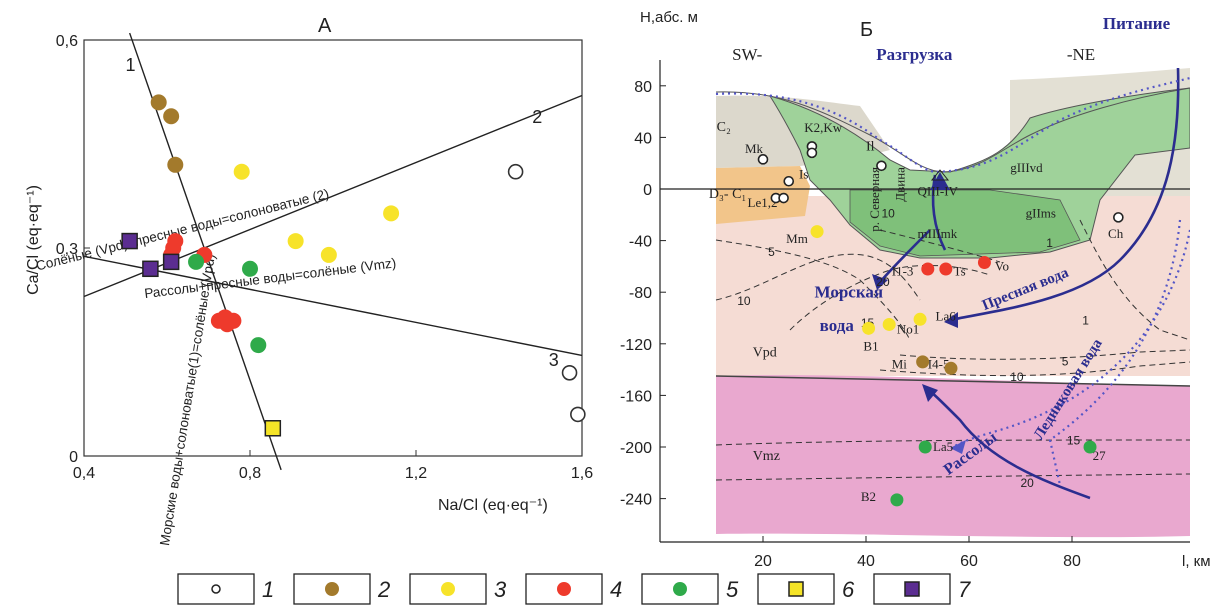 The width and height of the screenshot is (1228, 609). What do you see at coordinates (616, 589) in the screenshot?
I see `legend-label-4: 4` at bounding box center [616, 589].